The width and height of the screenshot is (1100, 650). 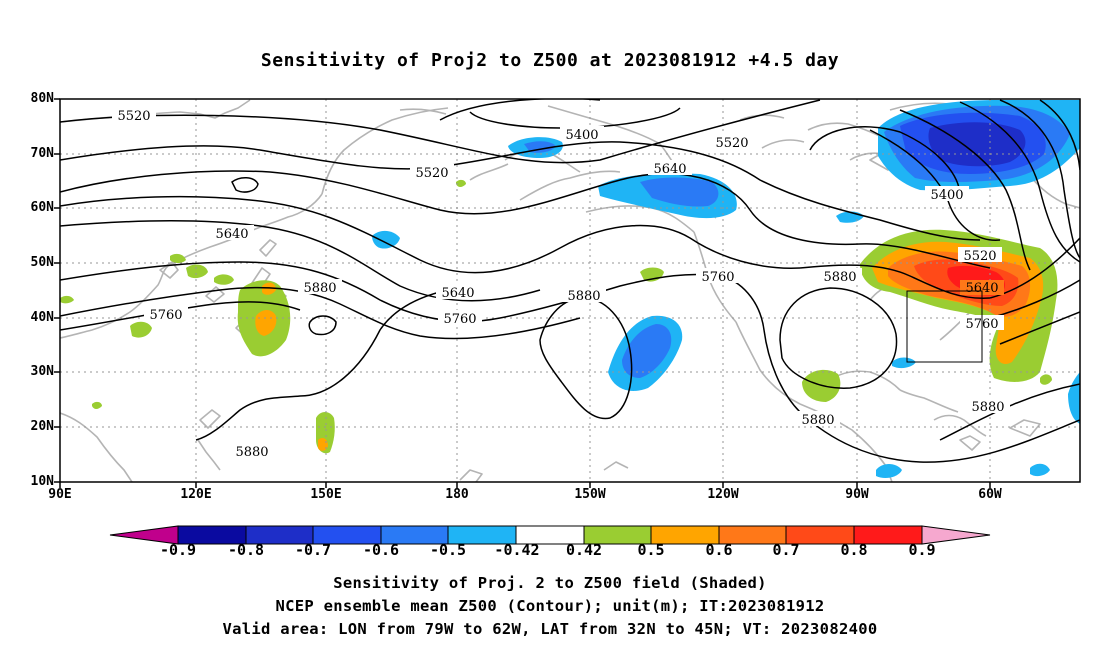 What do you see at coordinates (60, 494) in the screenshot?
I see `lon-tick-label: 90E` at bounding box center [60, 494].